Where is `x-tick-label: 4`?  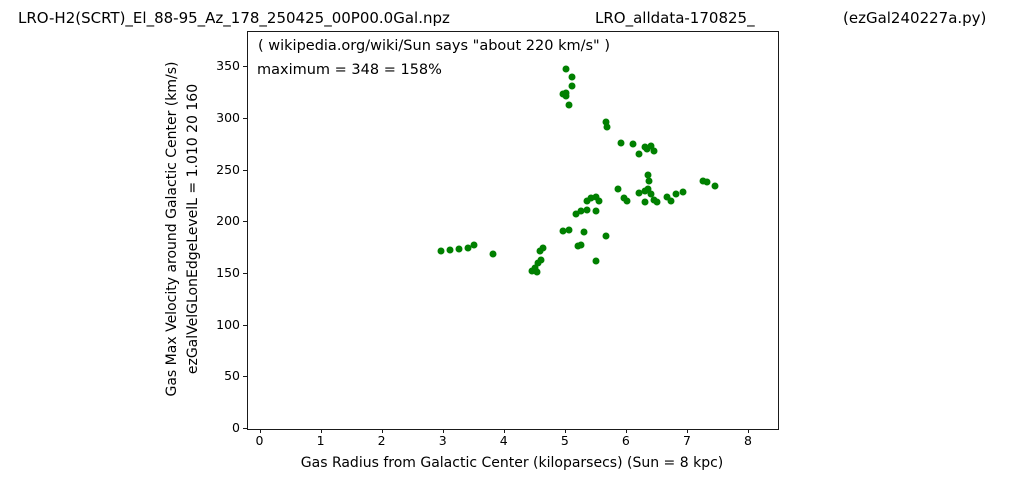
x-tick-label: 4 is located at coordinates (503, 440).